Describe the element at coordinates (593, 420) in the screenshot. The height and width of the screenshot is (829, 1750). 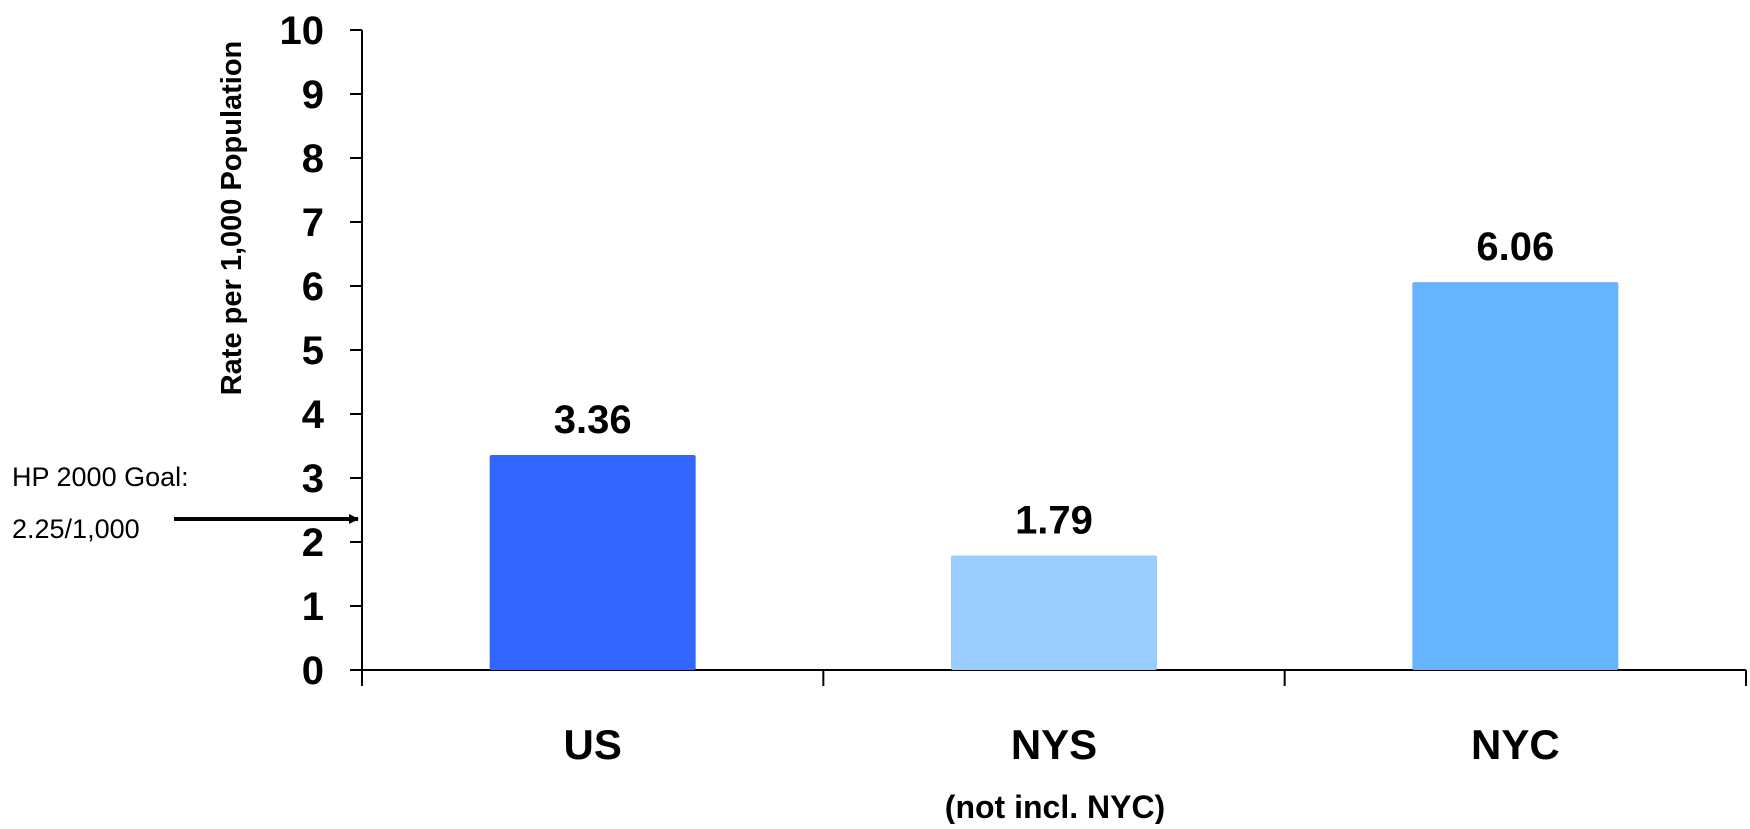
I see `value-label-us: 3.36` at that location.